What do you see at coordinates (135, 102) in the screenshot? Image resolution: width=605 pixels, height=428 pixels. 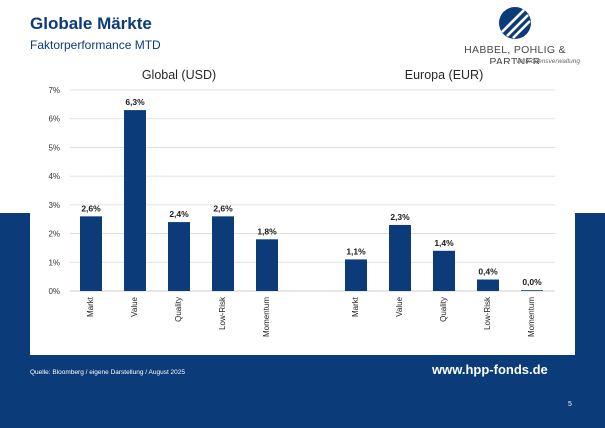 I see `data-label: 6,3%` at bounding box center [135, 102].